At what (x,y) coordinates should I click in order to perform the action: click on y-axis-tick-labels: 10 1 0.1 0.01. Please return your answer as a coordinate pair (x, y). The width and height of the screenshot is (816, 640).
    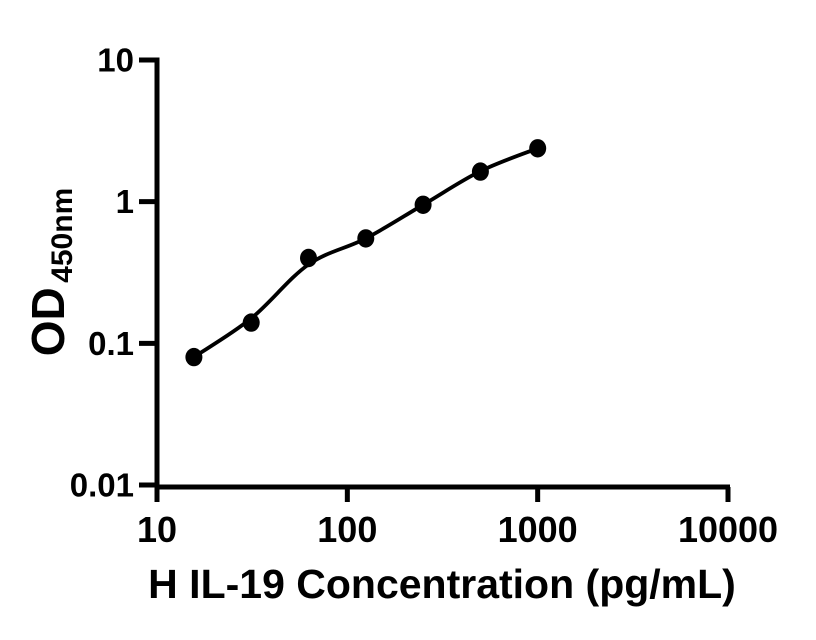
    Looking at the image, I should click on (102, 273).